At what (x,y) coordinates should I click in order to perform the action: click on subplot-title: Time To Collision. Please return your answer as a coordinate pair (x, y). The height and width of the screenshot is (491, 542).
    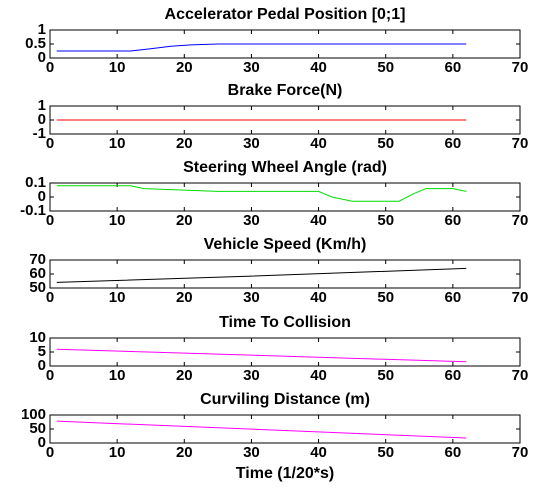
    Looking at the image, I should click on (285, 322).